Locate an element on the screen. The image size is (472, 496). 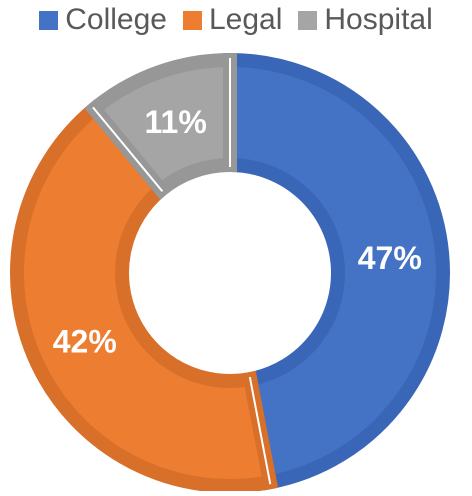
data-label-hospital: 11% is located at coordinates (175, 122).